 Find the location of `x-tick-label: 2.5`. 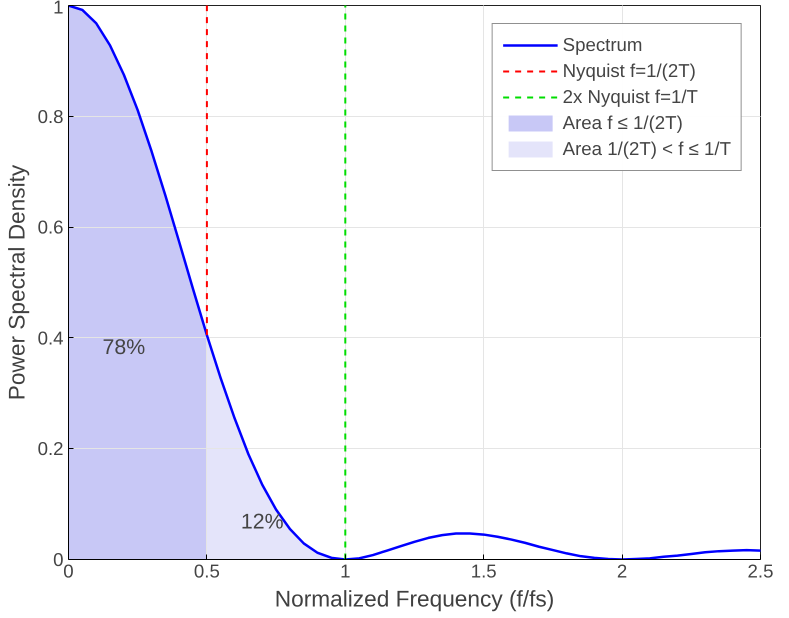

x-tick-label: 2.5 is located at coordinates (761, 571).